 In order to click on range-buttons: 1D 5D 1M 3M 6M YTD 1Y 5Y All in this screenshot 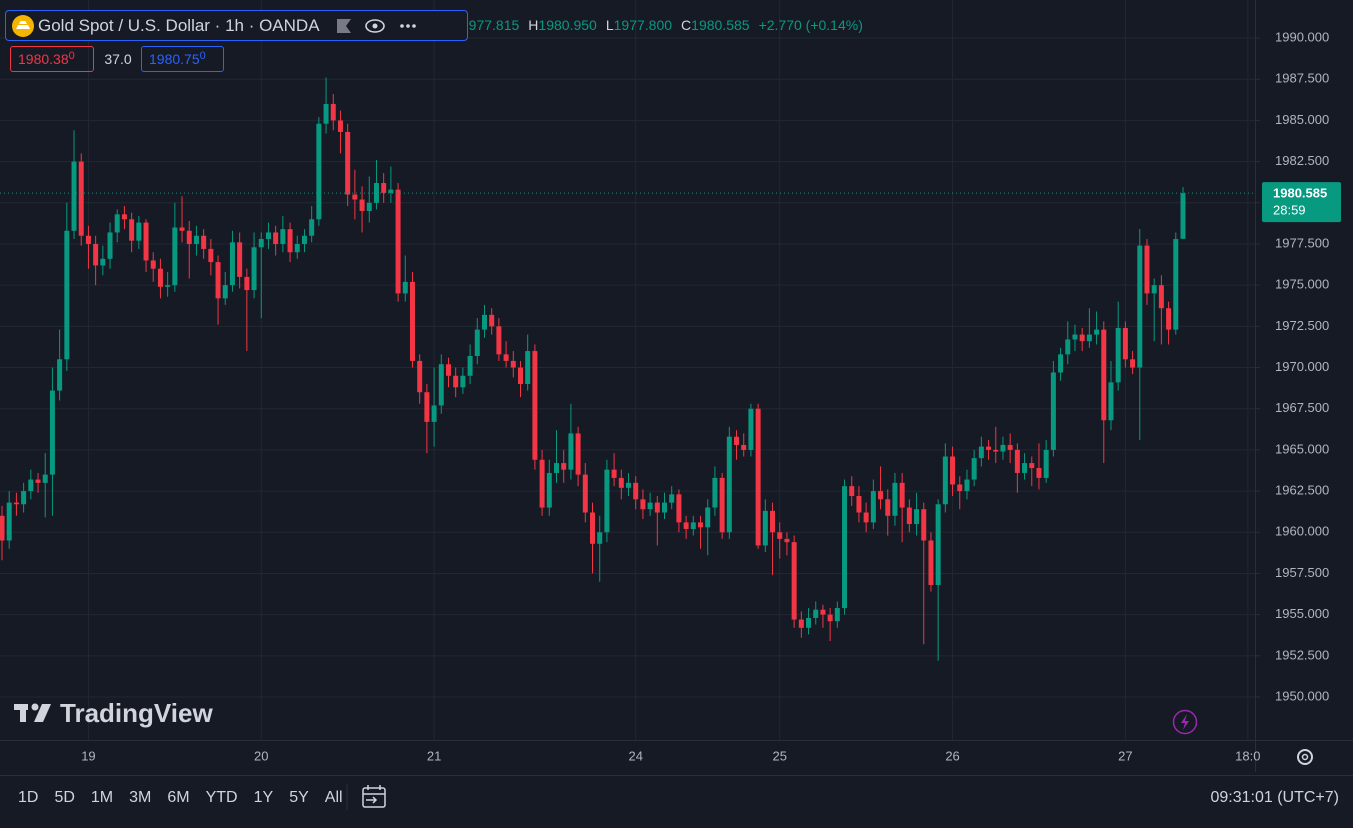, I will do `click(180, 798)`.